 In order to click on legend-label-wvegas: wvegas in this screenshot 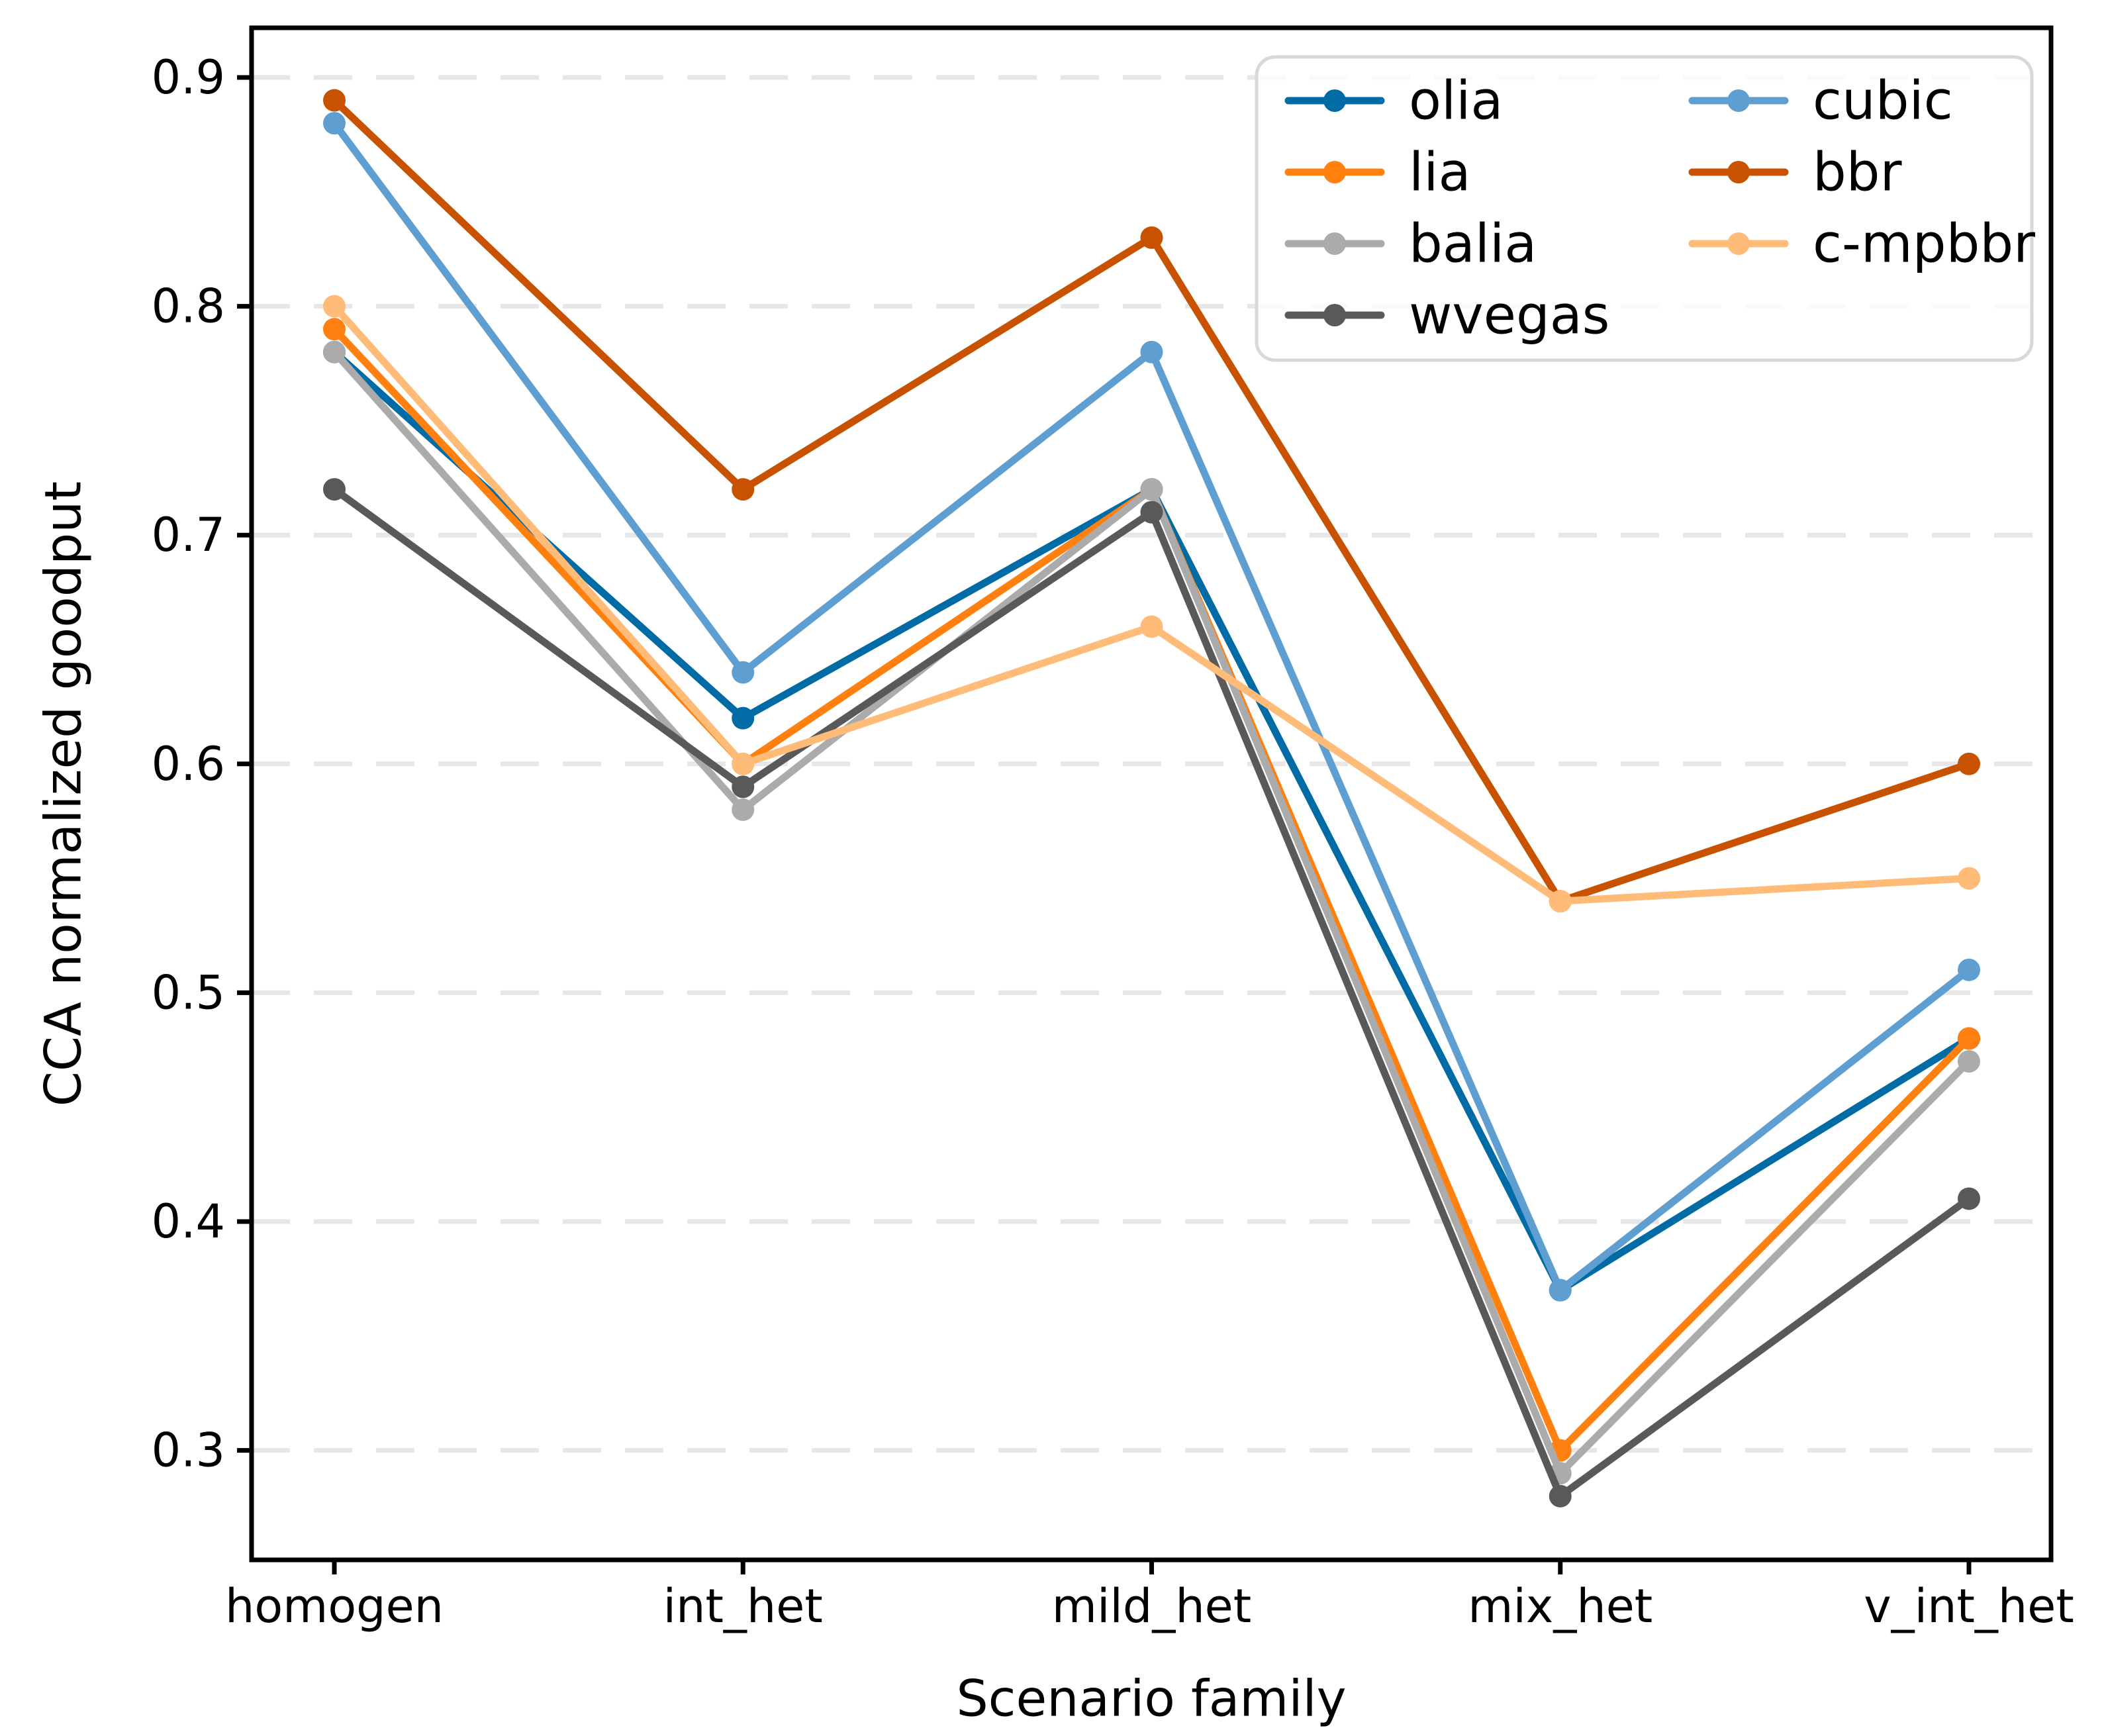, I will do `click(1509, 315)`.